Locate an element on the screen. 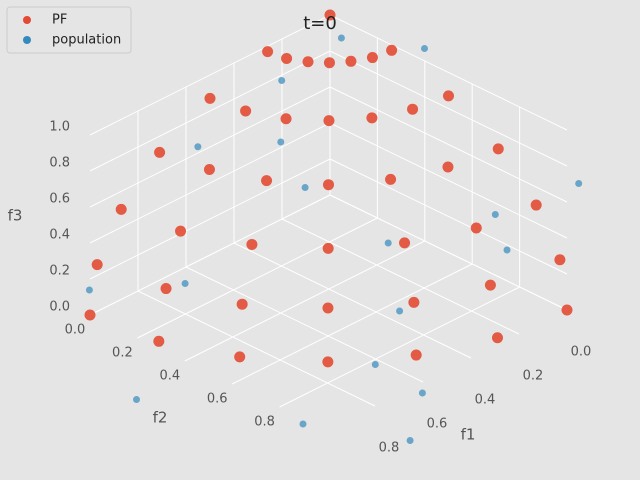  y-tick-label: 0.8 is located at coordinates (264, 422).